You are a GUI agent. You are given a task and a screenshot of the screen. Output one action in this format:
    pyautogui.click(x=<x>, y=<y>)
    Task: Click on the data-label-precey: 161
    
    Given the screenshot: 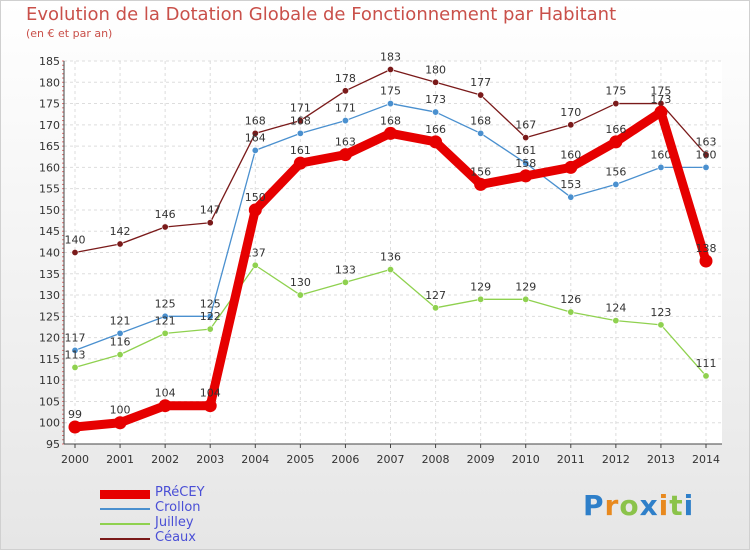 What is the action you would take?
    pyautogui.click(x=300, y=150)
    